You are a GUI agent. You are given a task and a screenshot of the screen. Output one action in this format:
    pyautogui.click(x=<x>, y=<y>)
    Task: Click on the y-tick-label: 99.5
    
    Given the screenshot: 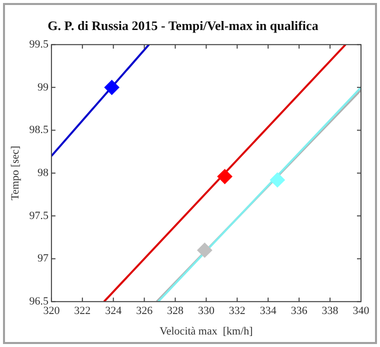 What is the action you would take?
    pyautogui.click(x=39, y=44)
    